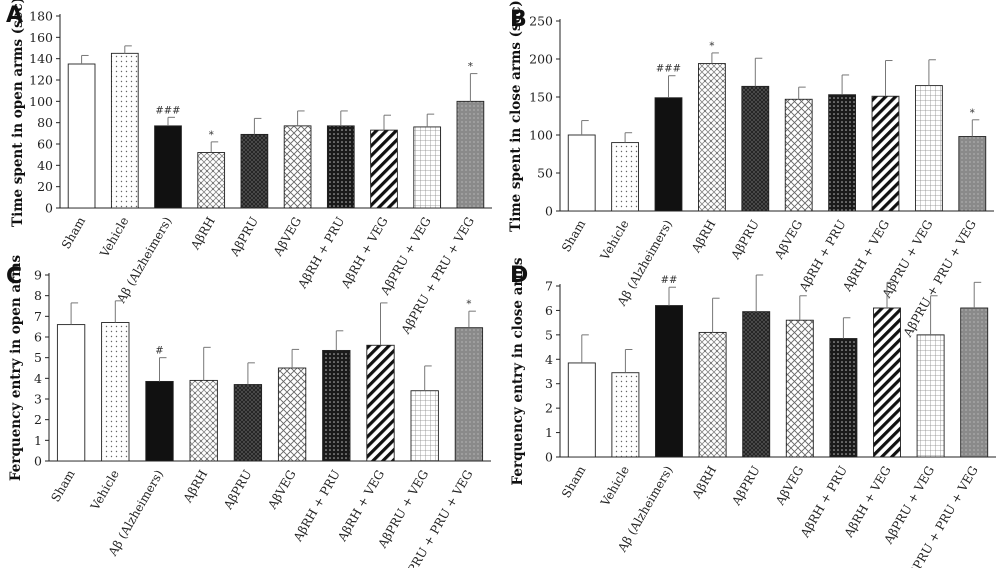 The image size is (1000, 568). Describe the element at coordinates (549, 408) in the screenshot. I see `panel-d-y-tick-label: 2` at that location.